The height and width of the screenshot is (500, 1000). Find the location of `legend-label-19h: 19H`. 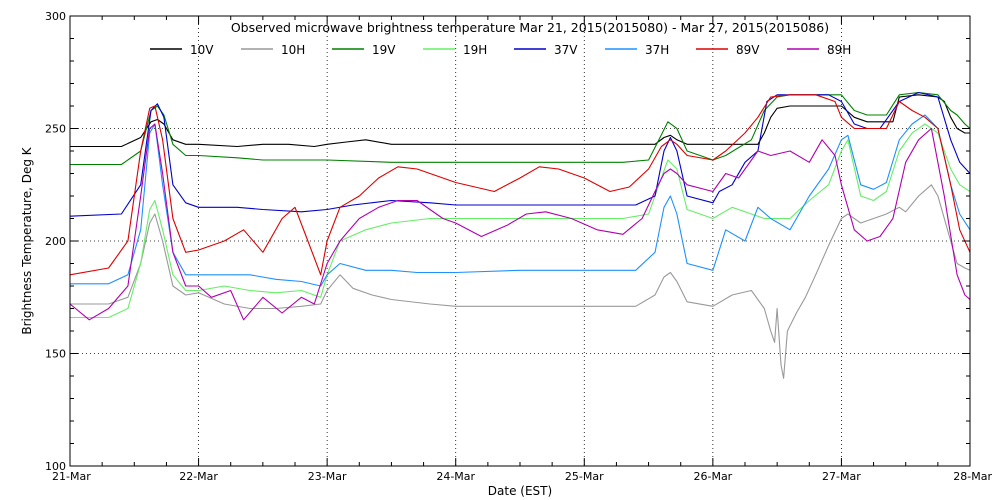

legend-label-19h: 19H is located at coordinates (475, 50).